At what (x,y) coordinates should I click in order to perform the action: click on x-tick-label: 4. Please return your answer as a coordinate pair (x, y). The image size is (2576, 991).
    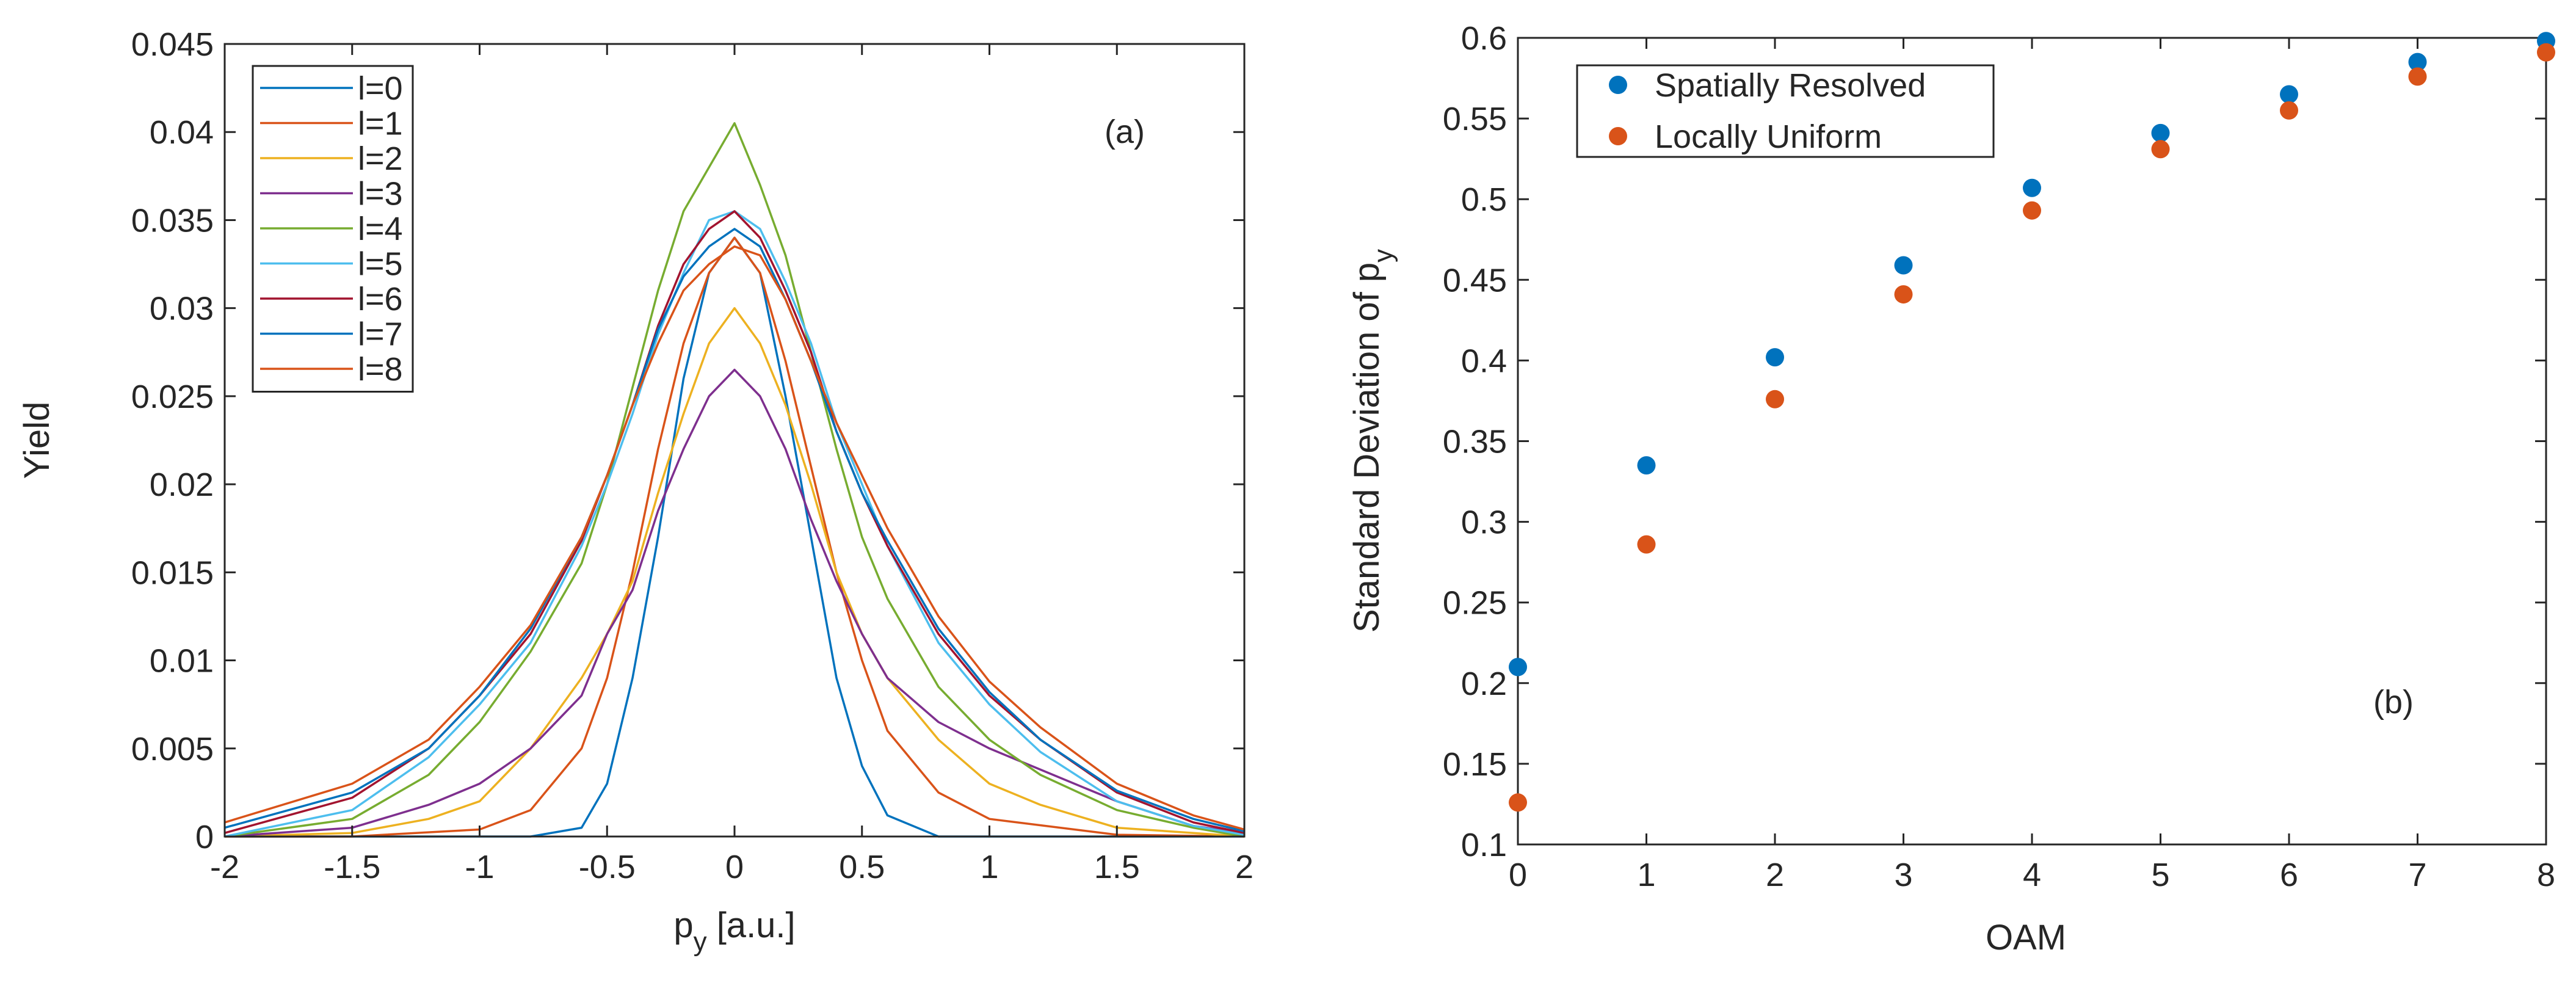
    Looking at the image, I should click on (2032, 875).